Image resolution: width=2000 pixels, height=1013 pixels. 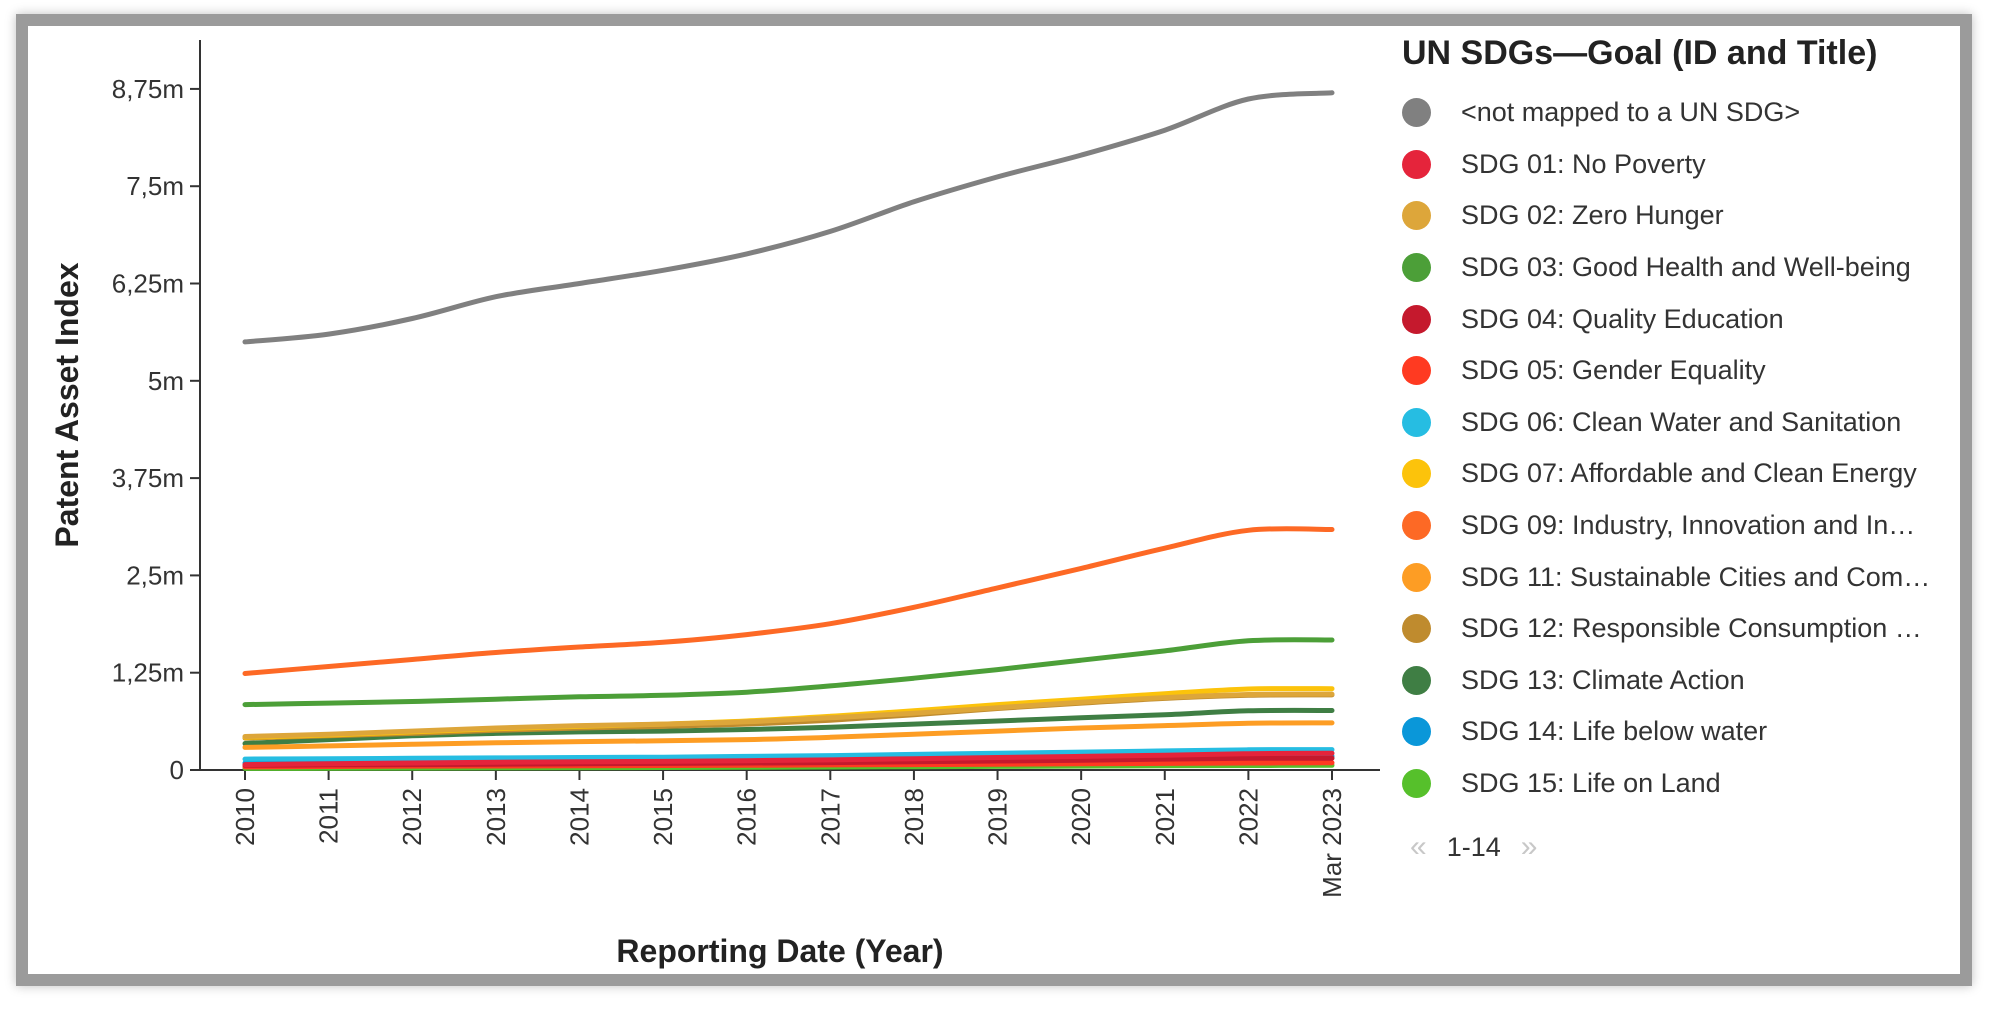 I want to click on x-tick-label: Mar 2023, so click(x=1332, y=843).